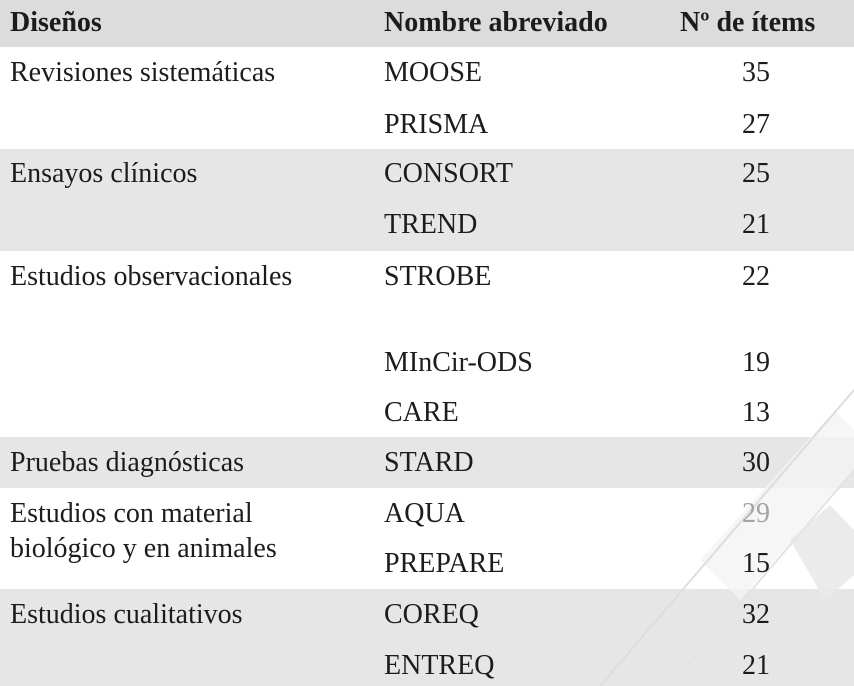 Image resolution: width=854 pixels, height=686 pixels. I want to click on item-count: 15, so click(756, 563).